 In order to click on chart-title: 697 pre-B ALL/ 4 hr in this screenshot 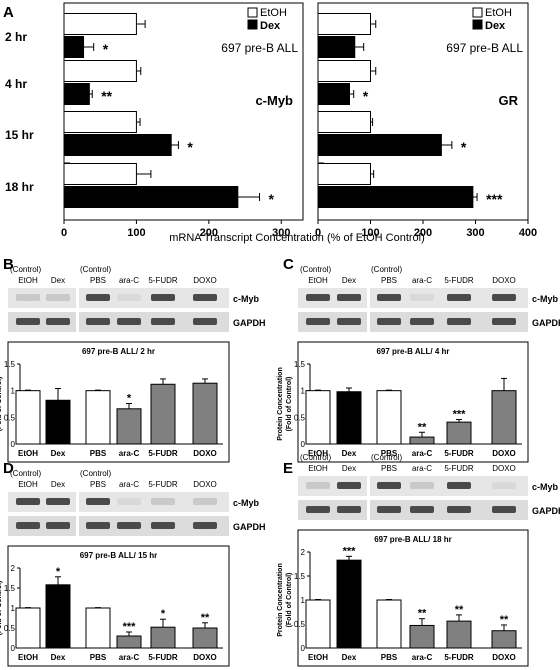, I will do `click(412, 351)`.